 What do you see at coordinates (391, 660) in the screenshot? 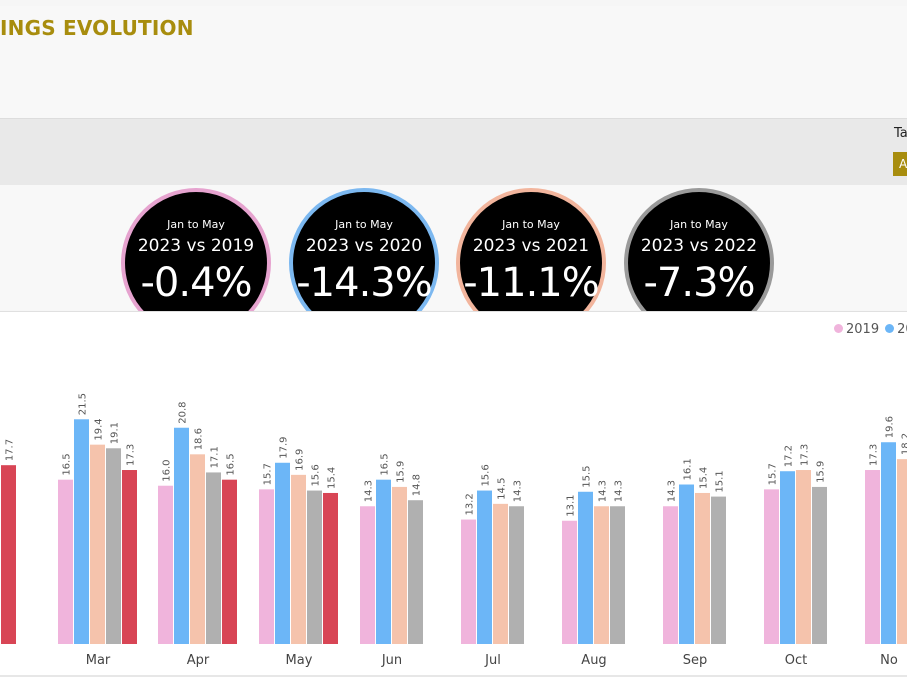
I see `x-tick-label: Jun` at bounding box center [391, 660].